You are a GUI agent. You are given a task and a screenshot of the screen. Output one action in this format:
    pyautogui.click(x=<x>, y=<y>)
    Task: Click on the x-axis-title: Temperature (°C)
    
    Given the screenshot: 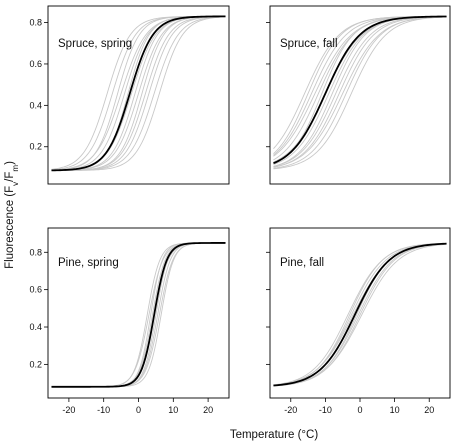 What is the action you would take?
    pyautogui.click(x=274, y=435)
    